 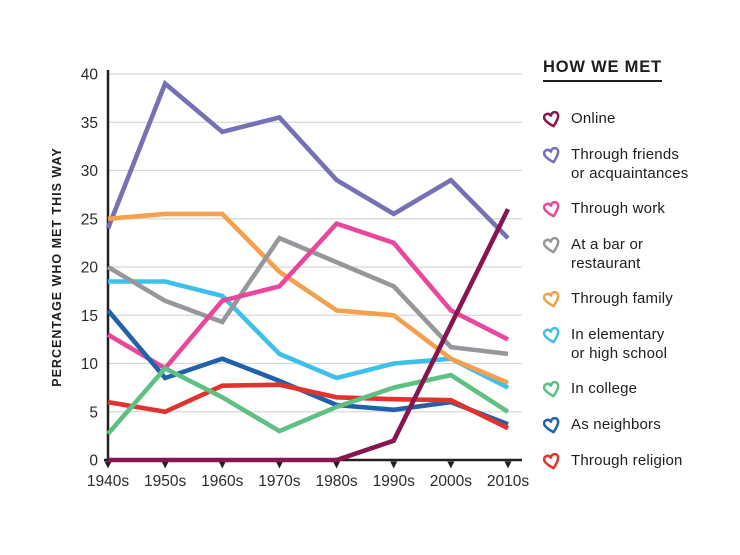 I want to click on y-tick-label-40: 40, so click(x=90, y=75).